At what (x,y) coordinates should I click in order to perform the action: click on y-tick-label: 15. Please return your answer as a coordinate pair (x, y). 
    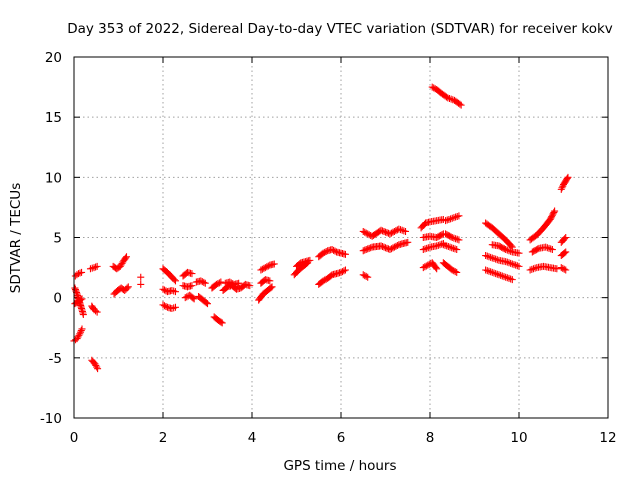
    Looking at the image, I should click on (53, 118).